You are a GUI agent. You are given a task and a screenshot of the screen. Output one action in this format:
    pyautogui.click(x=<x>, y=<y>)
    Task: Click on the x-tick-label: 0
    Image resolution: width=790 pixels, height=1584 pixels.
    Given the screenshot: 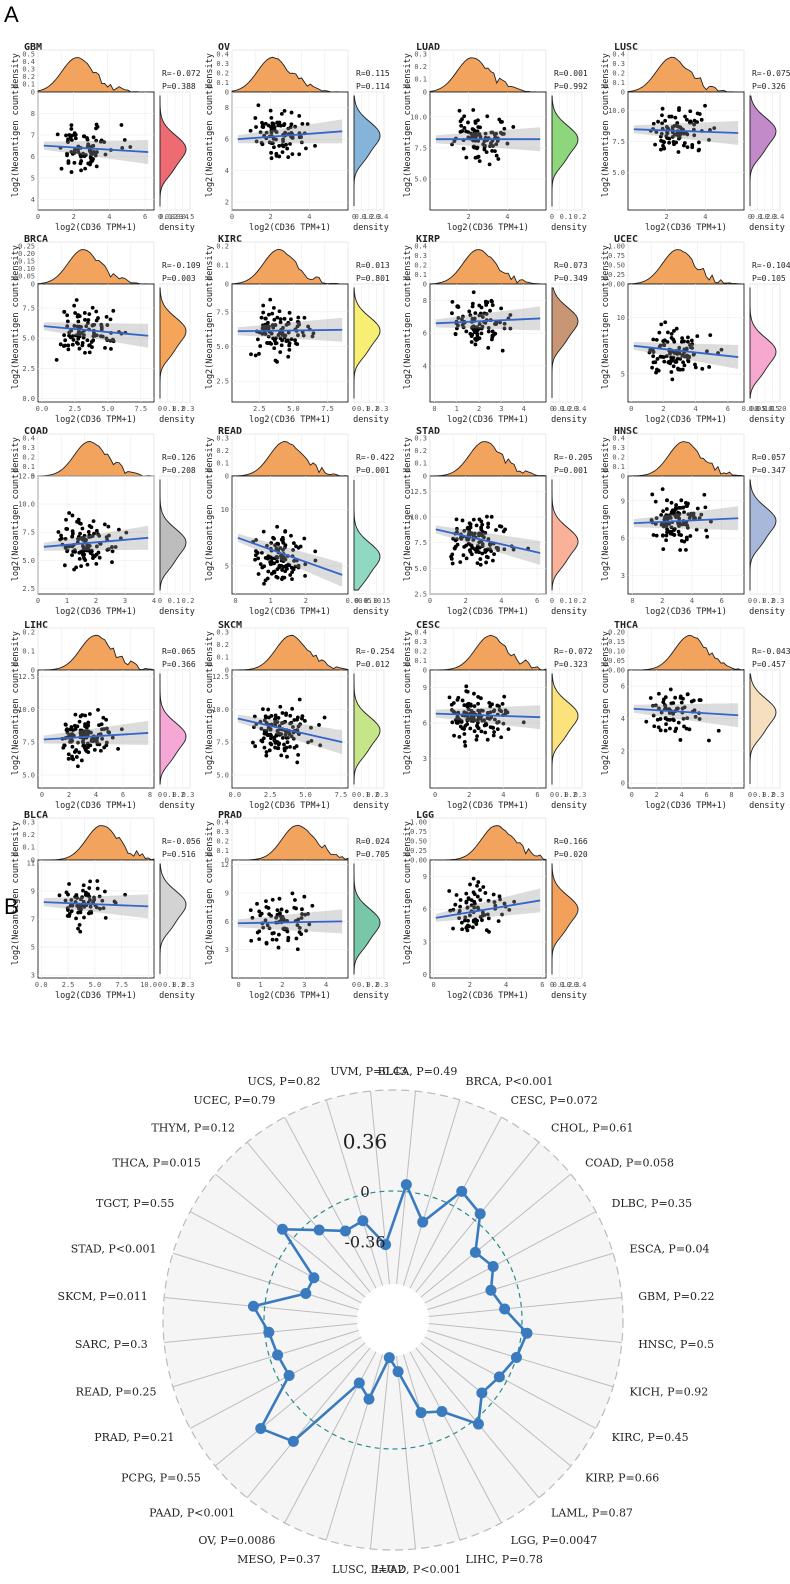 What is the action you would take?
    pyautogui.click(x=632, y=601)
    